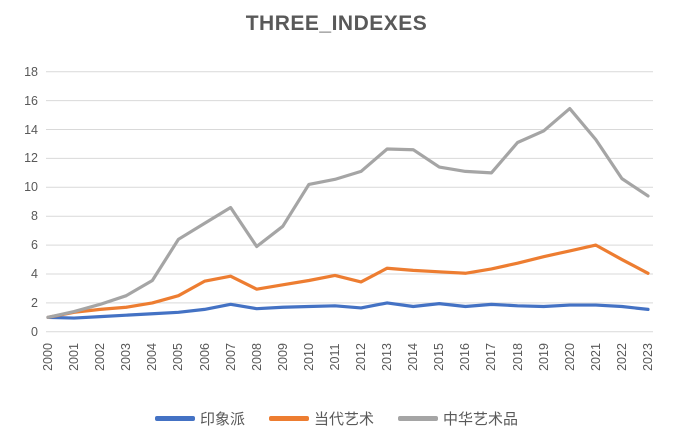 This screenshot has width=673, height=441. Describe the element at coordinates (595, 357) in the screenshot. I see `x-tick-label: 2021` at that location.